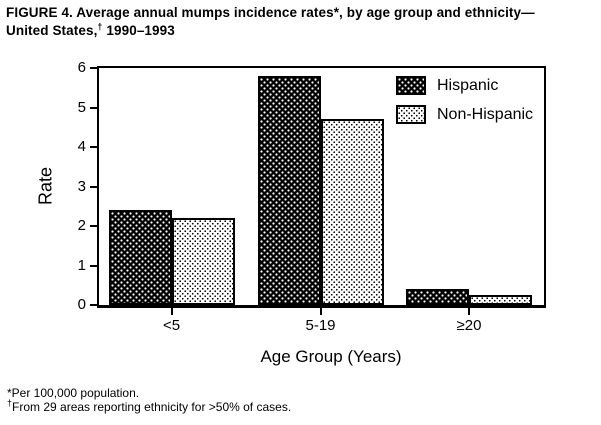 This screenshot has width=601, height=425. What do you see at coordinates (75, 393) in the screenshot?
I see `footnote-text-1: Per 100,000 population.` at bounding box center [75, 393].